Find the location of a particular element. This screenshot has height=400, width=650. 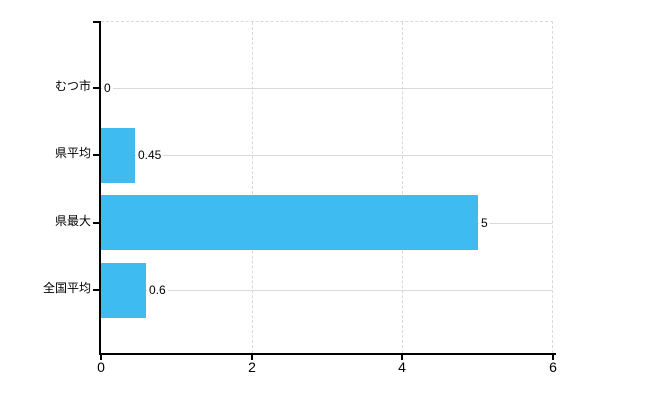

x-axis-tick-label: 0 is located at coordinates (101, 367).